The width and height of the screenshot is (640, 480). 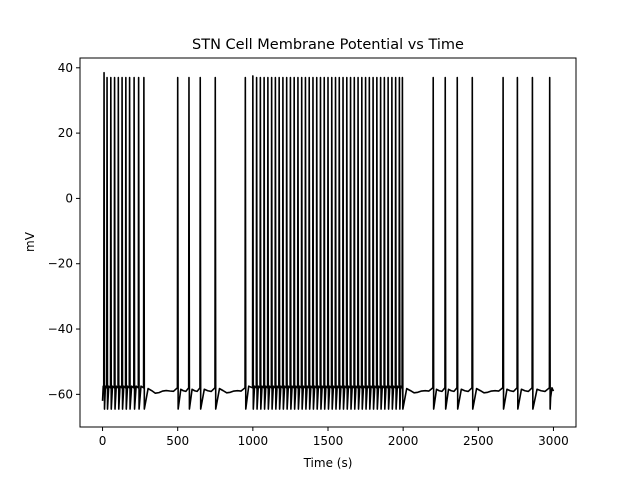 I want to click on x-tick-label: 500, so click(x=177, y=441).